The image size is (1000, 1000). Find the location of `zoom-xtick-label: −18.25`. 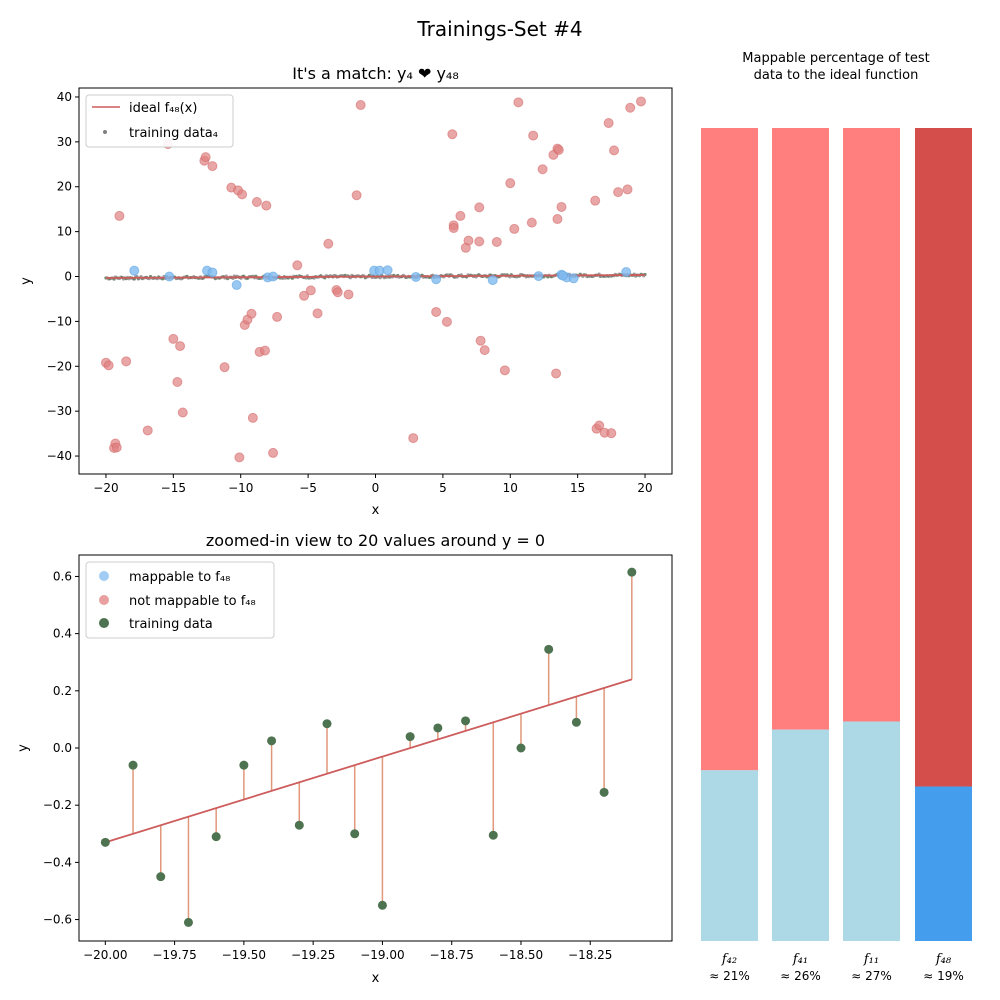

zoom-xtick-label: −18.25 is located at coordinates (590, 955).